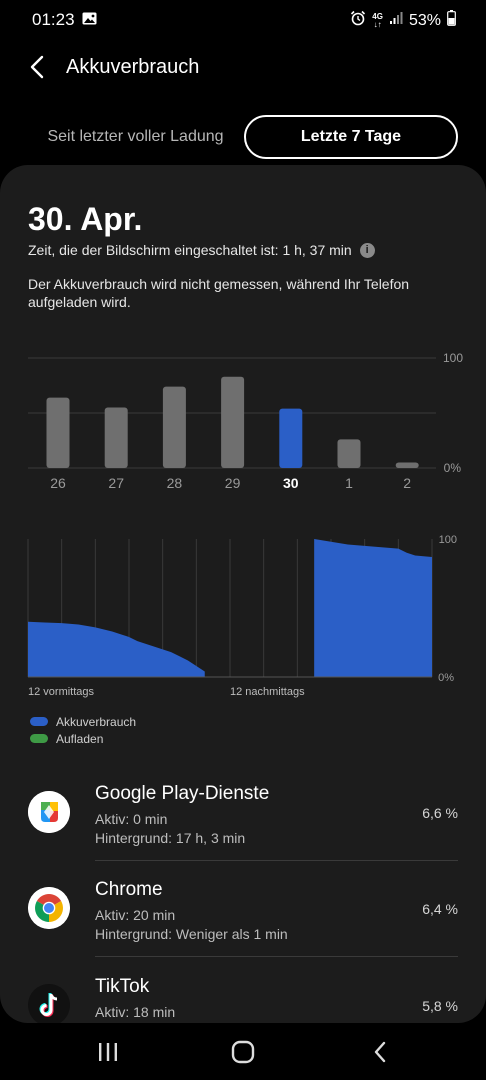 The image size is (486, 1080). Describe the element at coordinates (131, 819) in the screenshot. I see `app-active-time: Aktiv: 0 min` at that location.